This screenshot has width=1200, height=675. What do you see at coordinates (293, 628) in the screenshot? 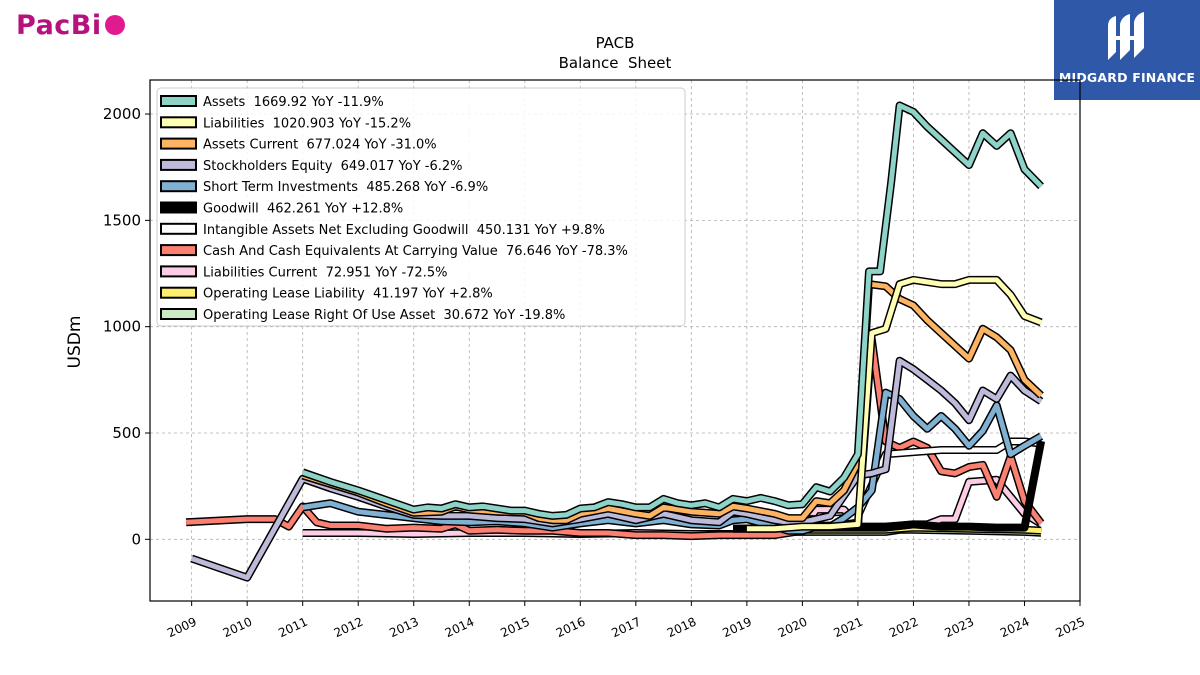
I see `x-tick-label: 2011` at bounding box center [293, 628].